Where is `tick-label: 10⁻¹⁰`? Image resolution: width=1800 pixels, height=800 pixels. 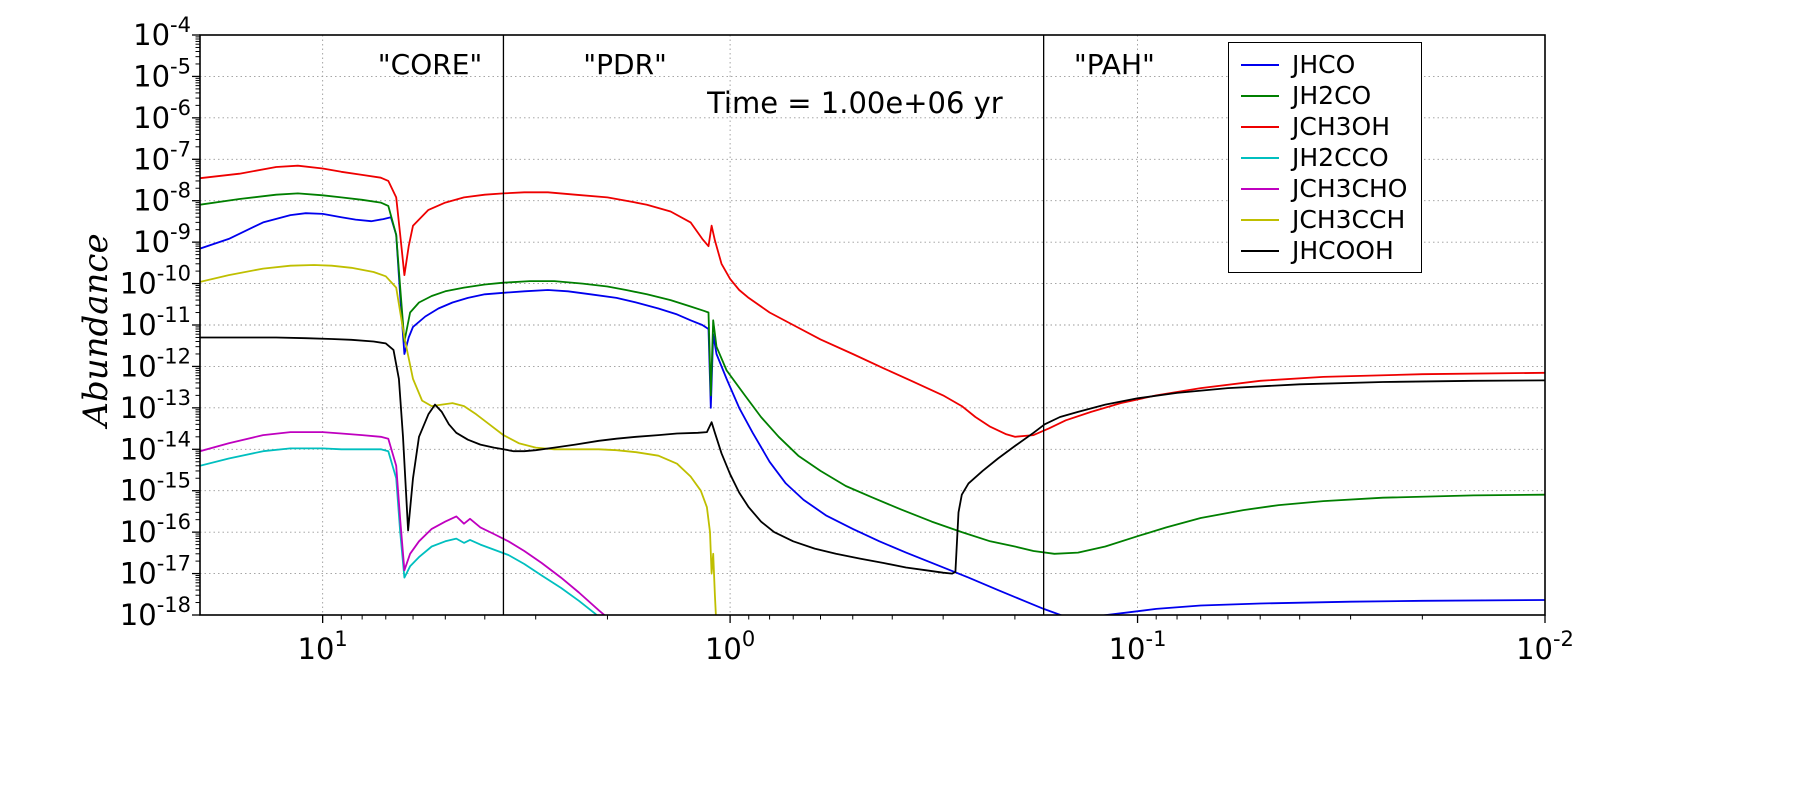 tick-label: 10⁻¹⁰ is located at coordinates (155, 281).